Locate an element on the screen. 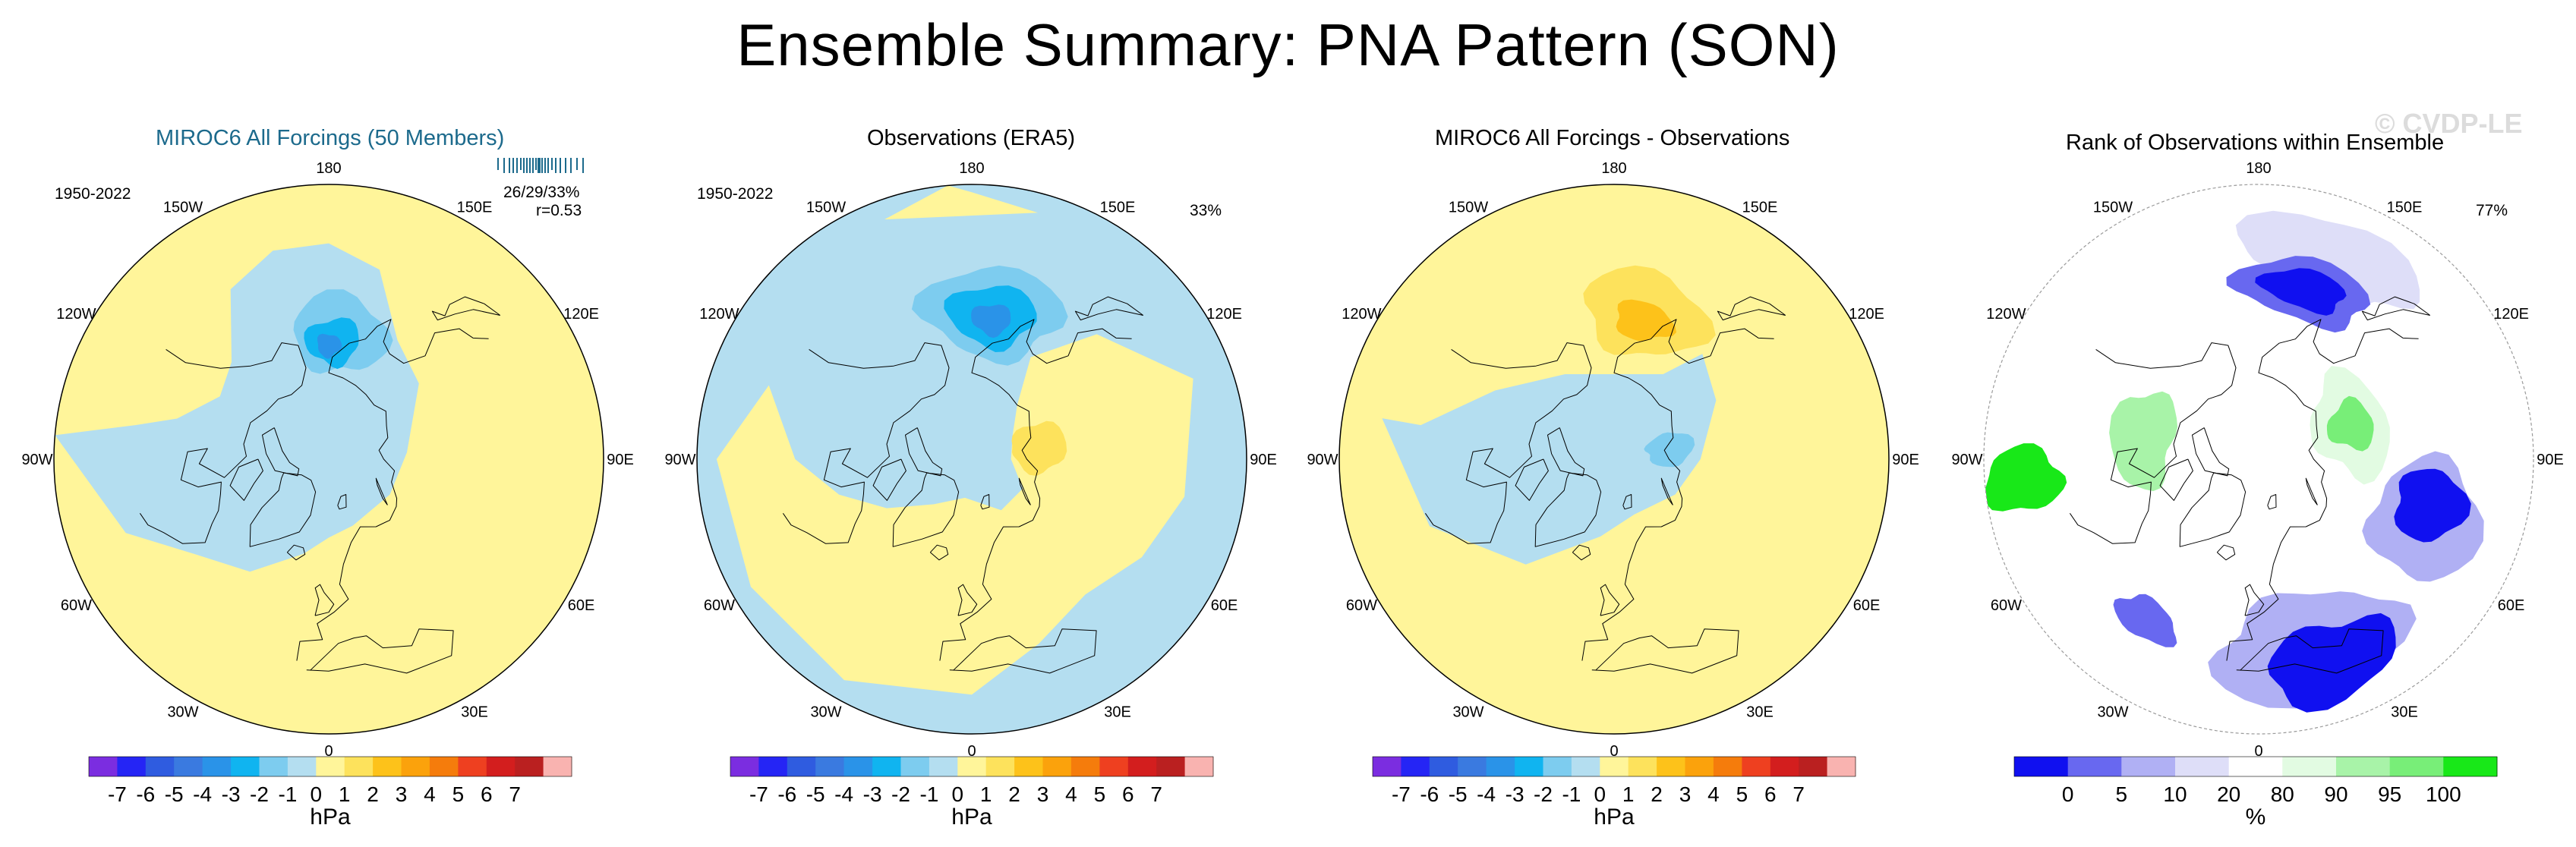 The height and width of the screenshot is (847, 2576). panel-4-title: Rank of Observations within Ensemble is located at coordinates (2255, 143).